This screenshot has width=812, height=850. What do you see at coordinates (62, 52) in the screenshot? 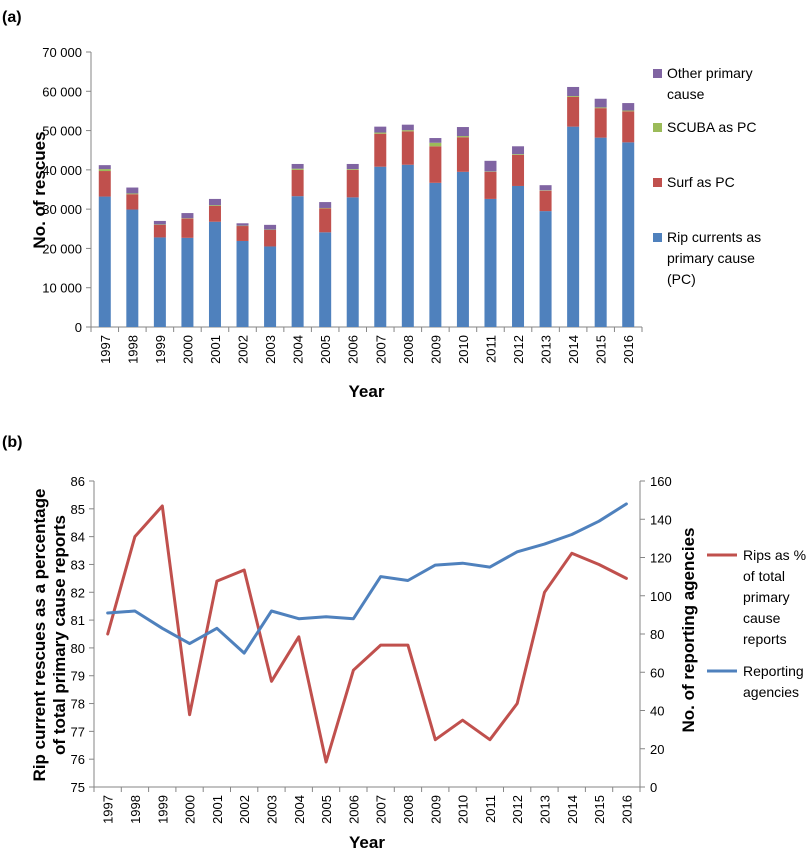
I see `y-tick-label: 70 000` at bounding box center [62, 52].